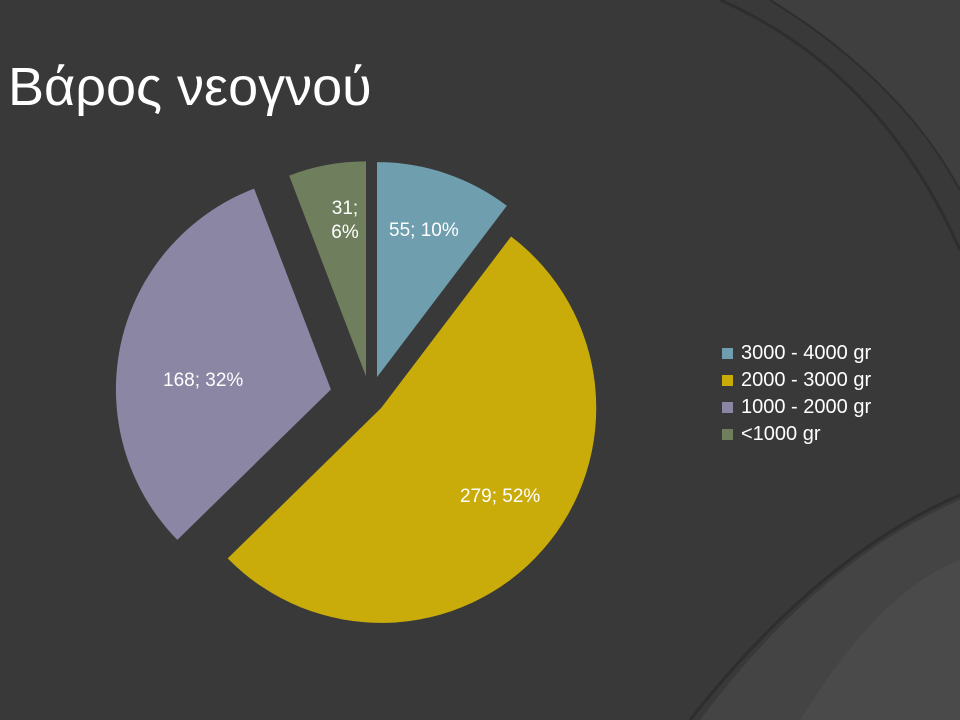 The height and width of the screenshot is (720, 960). Describe the element at coordinates (781, 434) in the screenshot. I see `legend-label: <1000 gr` at that location.